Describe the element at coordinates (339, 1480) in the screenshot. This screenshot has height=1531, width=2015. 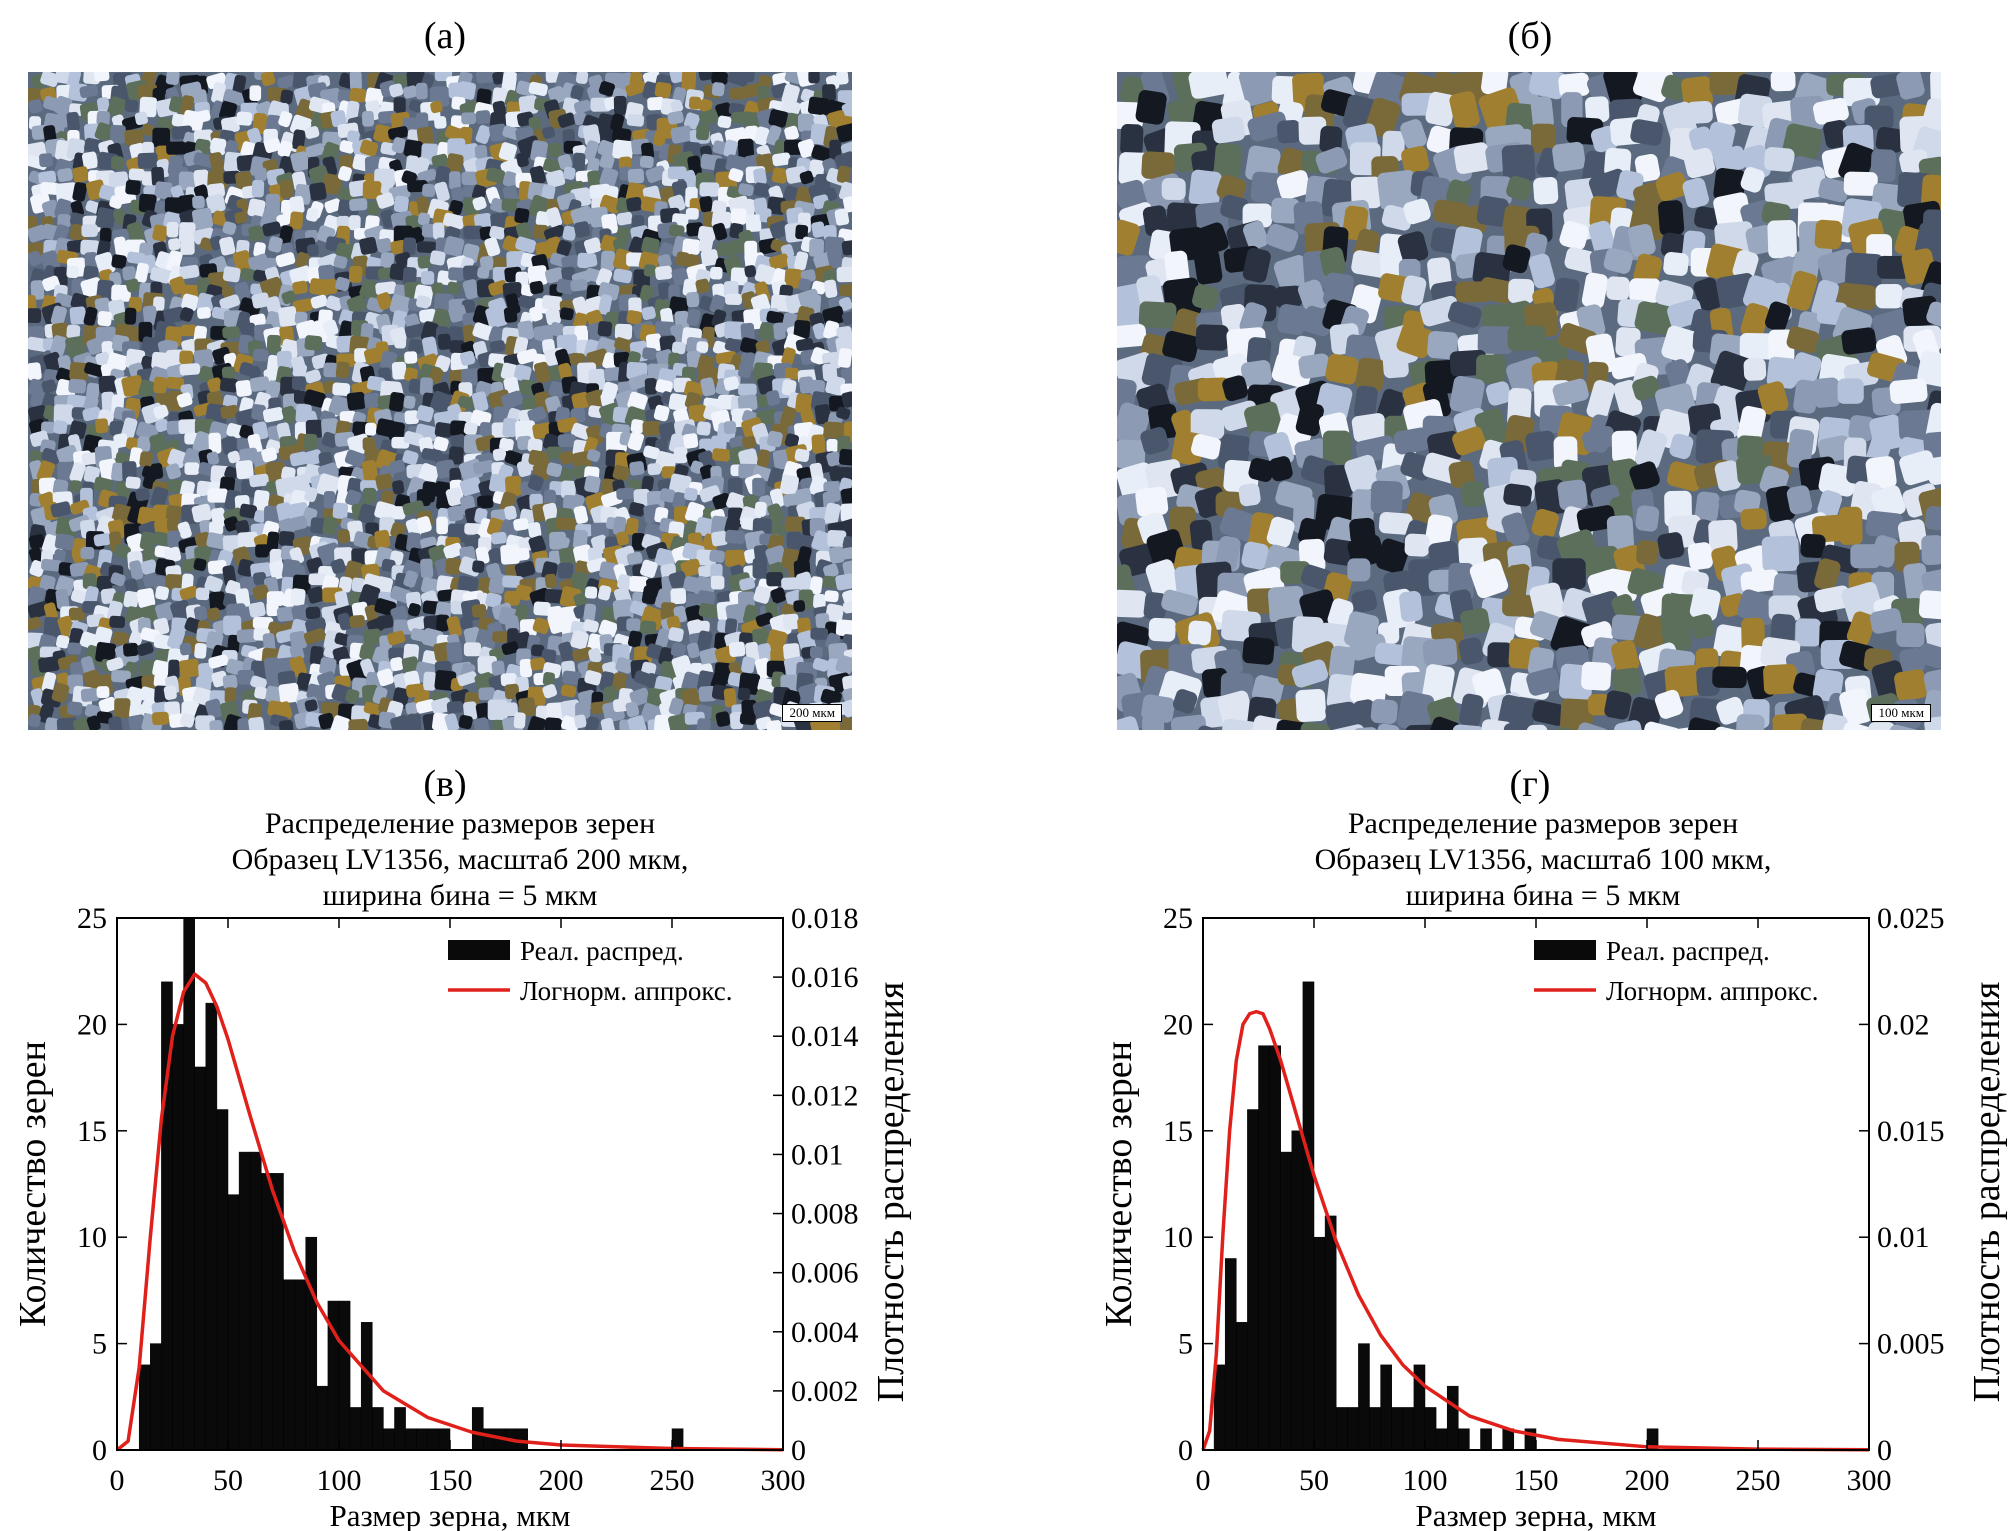
I see `x-tick-label: 100` at that location.